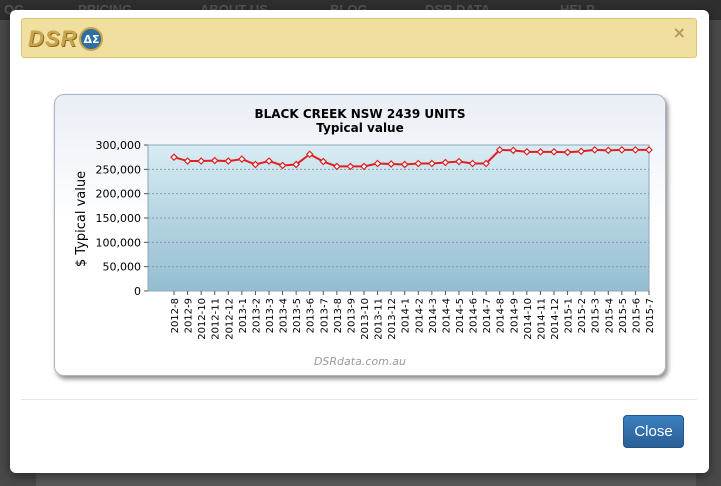  What do you see at coordinates (119, 145) in the screenshot?
I see `y-tick-label: 300,000` at bounding box center [119, 145].